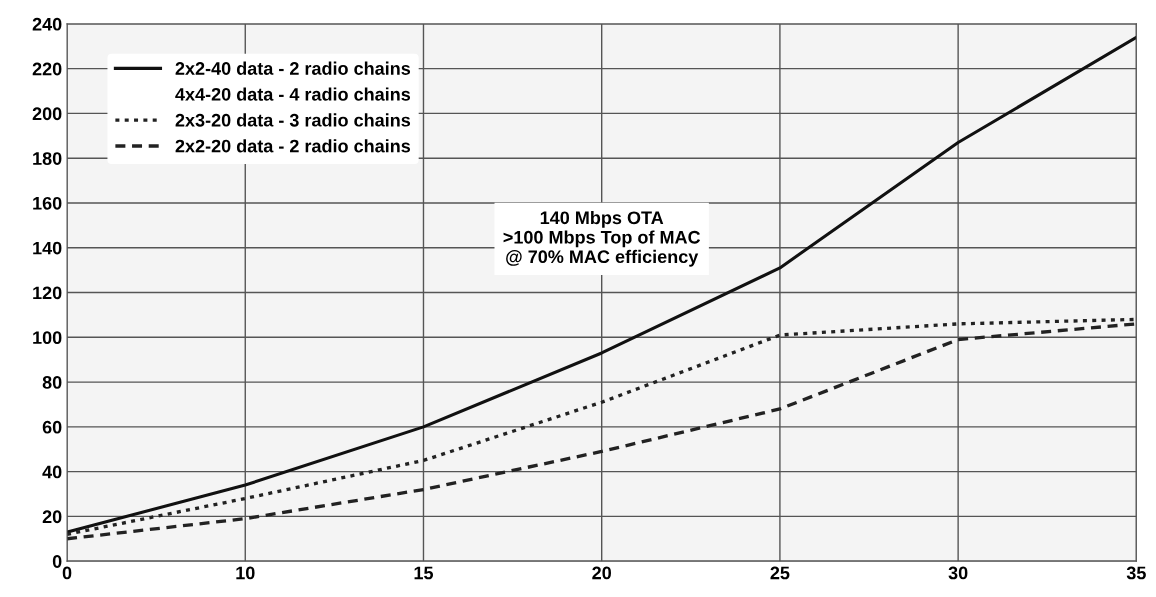 The height and width of the screenshot is (597, 1156). Describe the element at coordinates (52, 427) in the screenshot. I see `y-tick-label: 60` at that location.